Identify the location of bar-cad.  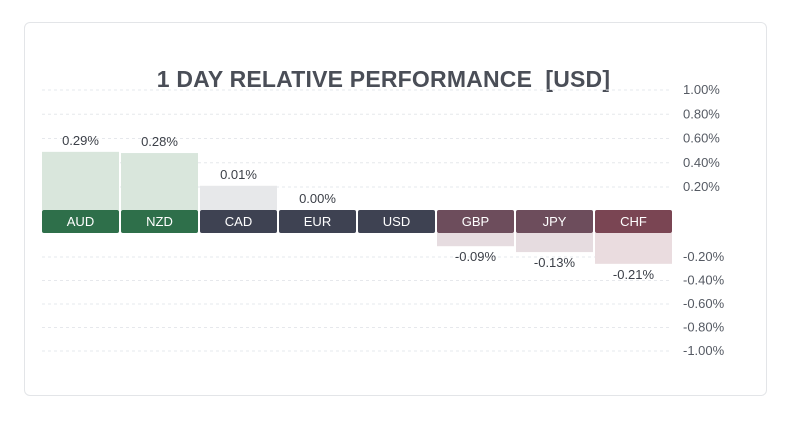
(238, 197).